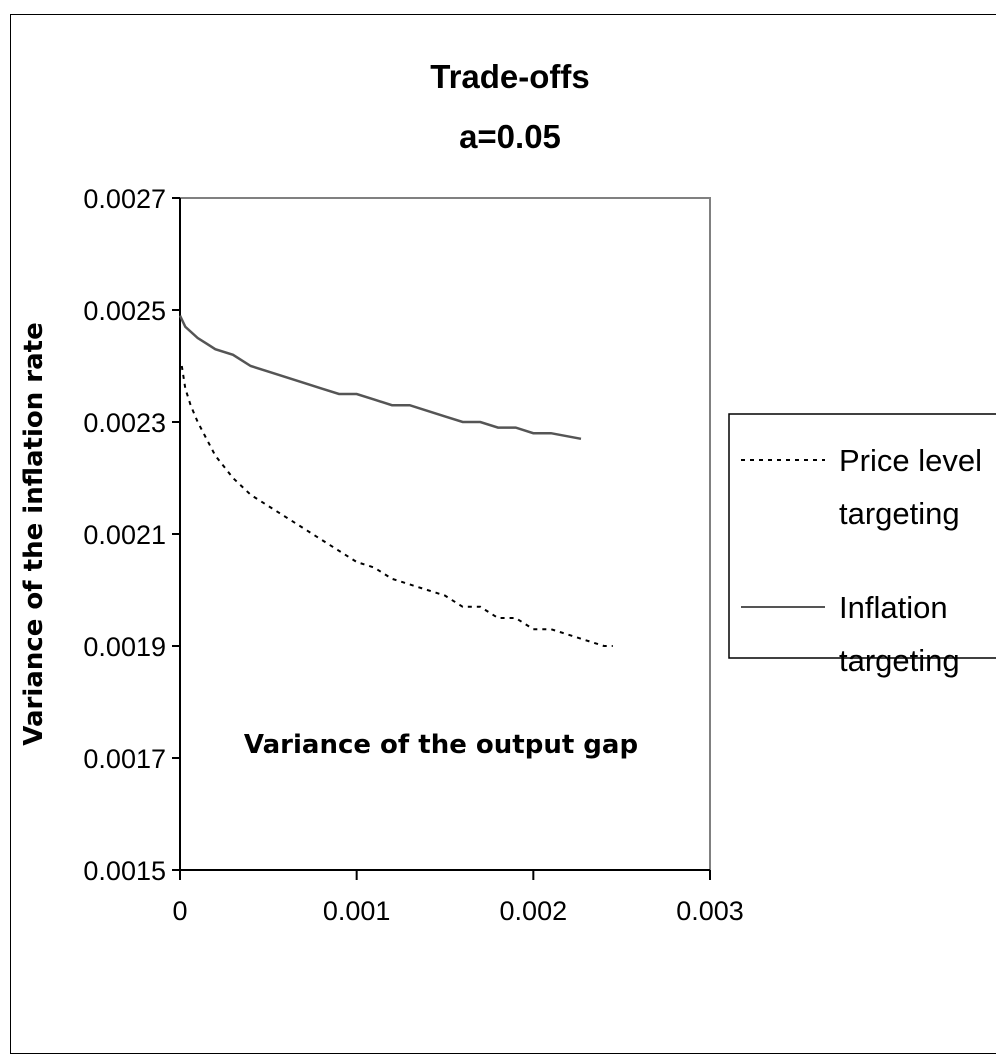 Image resolution: width=996 pixels, height=1054 pixels. What do you see at coordinates (124, 871) in the screenshot?
I see `y-tick-label: 0.0015` at bounding box center [124, 871].